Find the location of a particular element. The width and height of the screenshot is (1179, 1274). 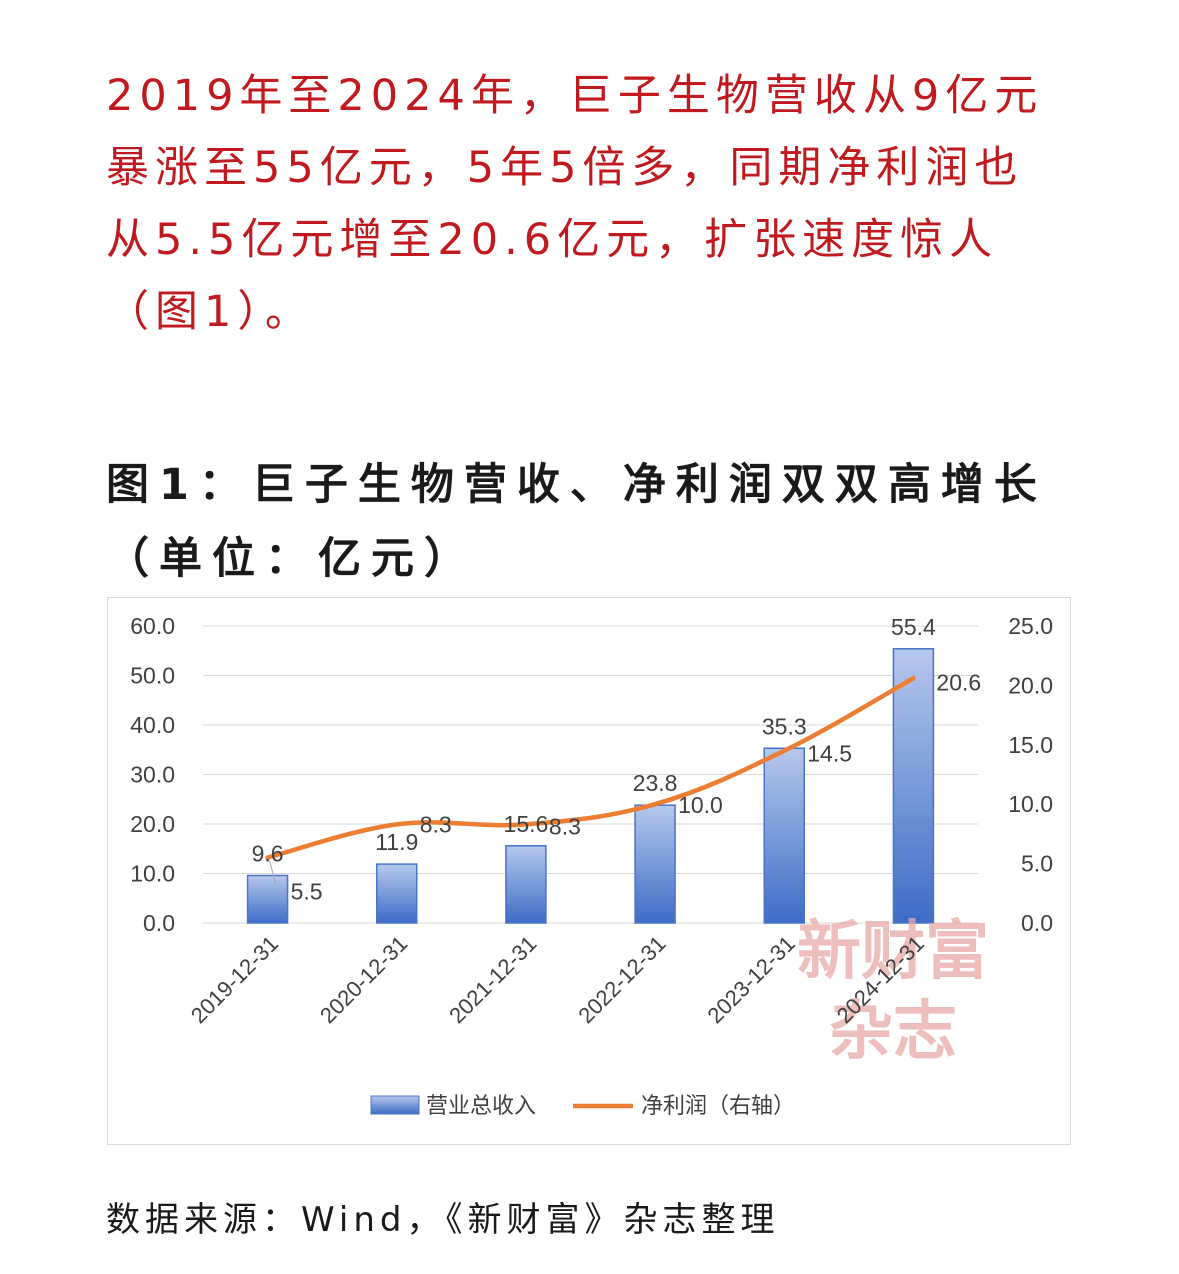

line-data-label: 20.6 is located at coordinates (958, 682).